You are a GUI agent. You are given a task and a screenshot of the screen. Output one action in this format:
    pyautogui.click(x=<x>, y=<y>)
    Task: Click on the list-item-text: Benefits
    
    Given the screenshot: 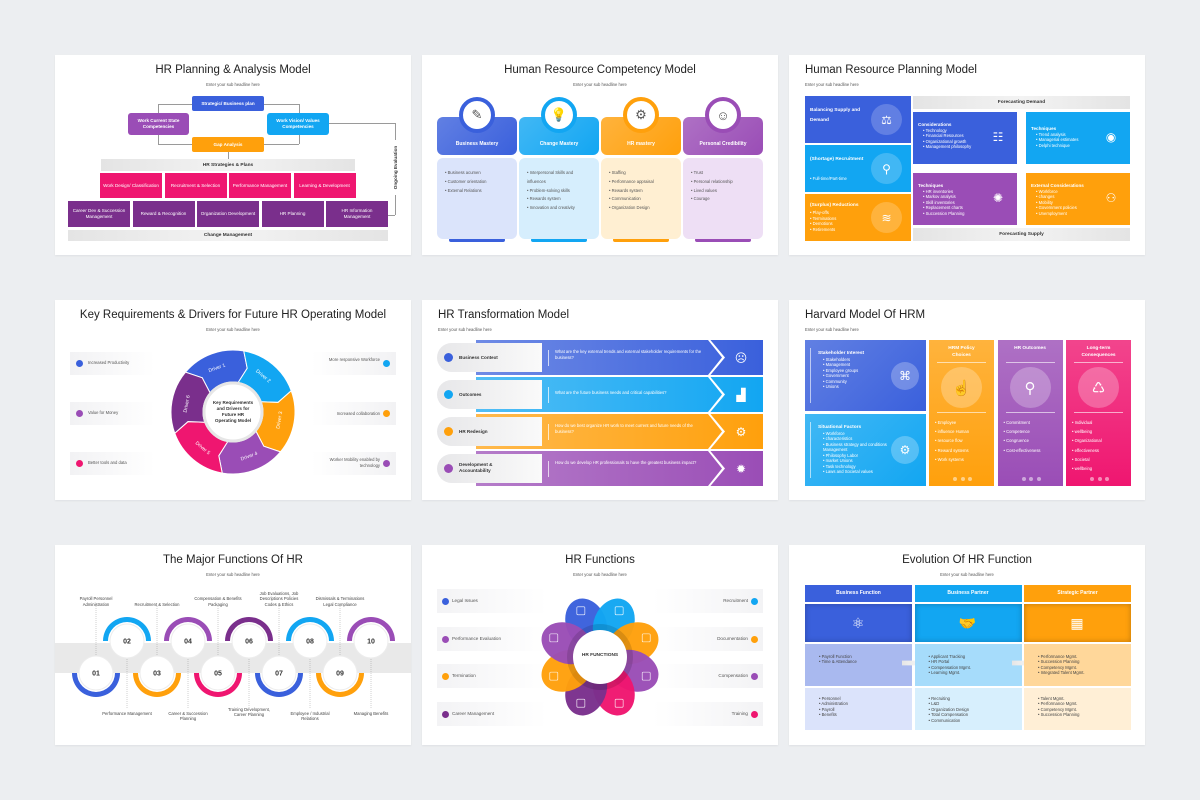 What is the action you would take?
    pyautogui.click(x=829, y=715)
    